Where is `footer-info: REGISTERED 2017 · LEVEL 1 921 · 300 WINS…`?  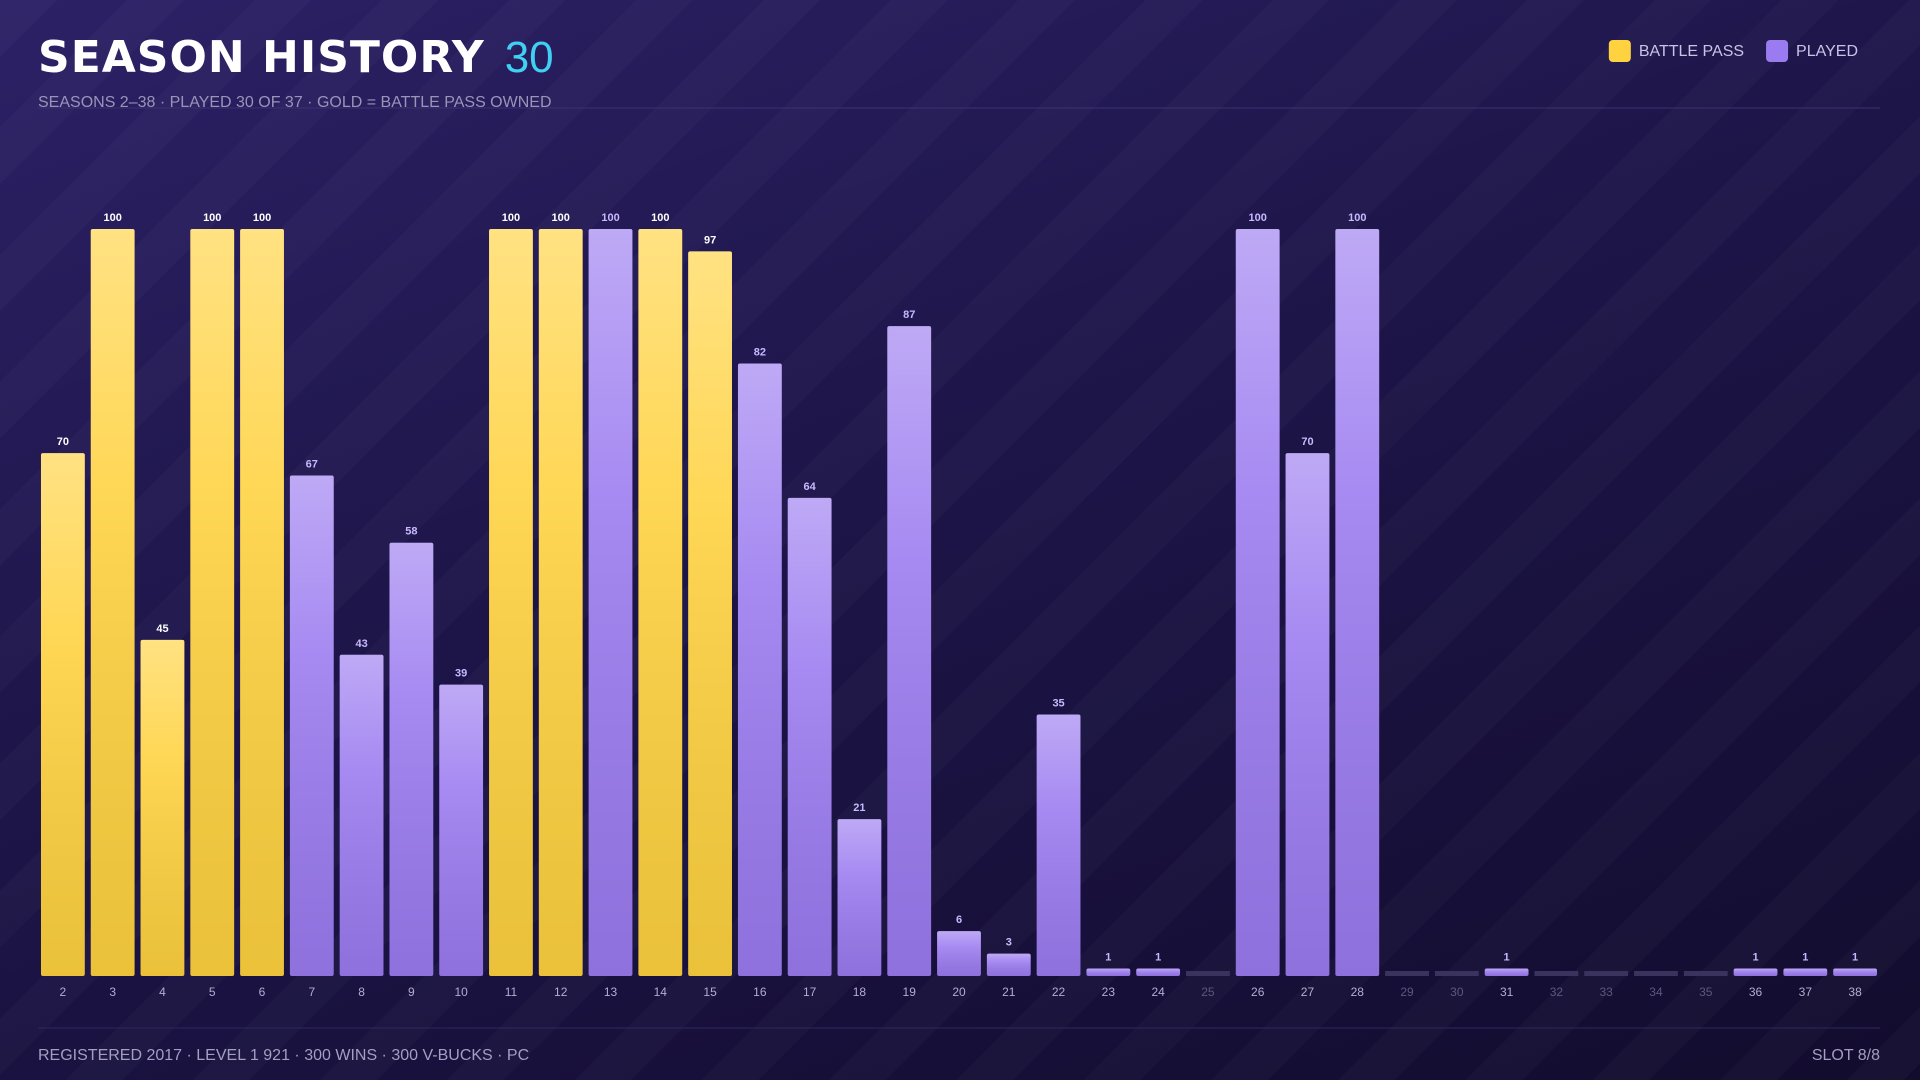
footer-info: REGISTERED 2017 · LEVEL 1 921 · 300 WINS… is located at coordinates (283, 1055).